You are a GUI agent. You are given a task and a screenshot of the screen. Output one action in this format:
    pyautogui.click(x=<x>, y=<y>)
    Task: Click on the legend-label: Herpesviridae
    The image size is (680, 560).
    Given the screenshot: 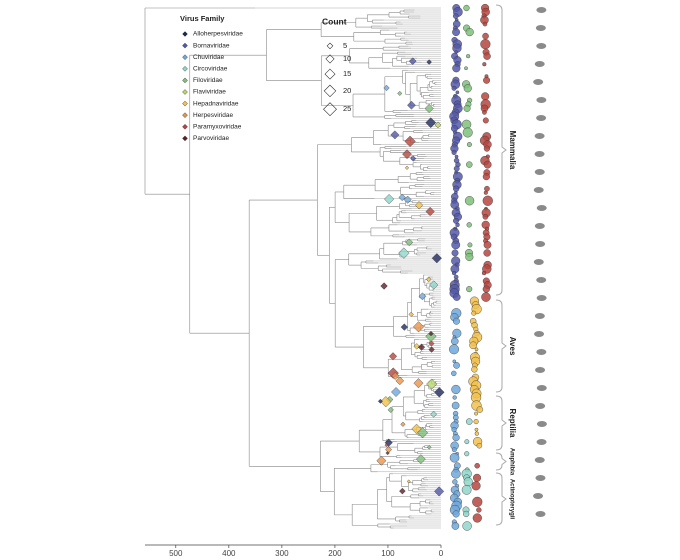 What is the action you would take?
    pyautogui.click(x=213, y=115)
    